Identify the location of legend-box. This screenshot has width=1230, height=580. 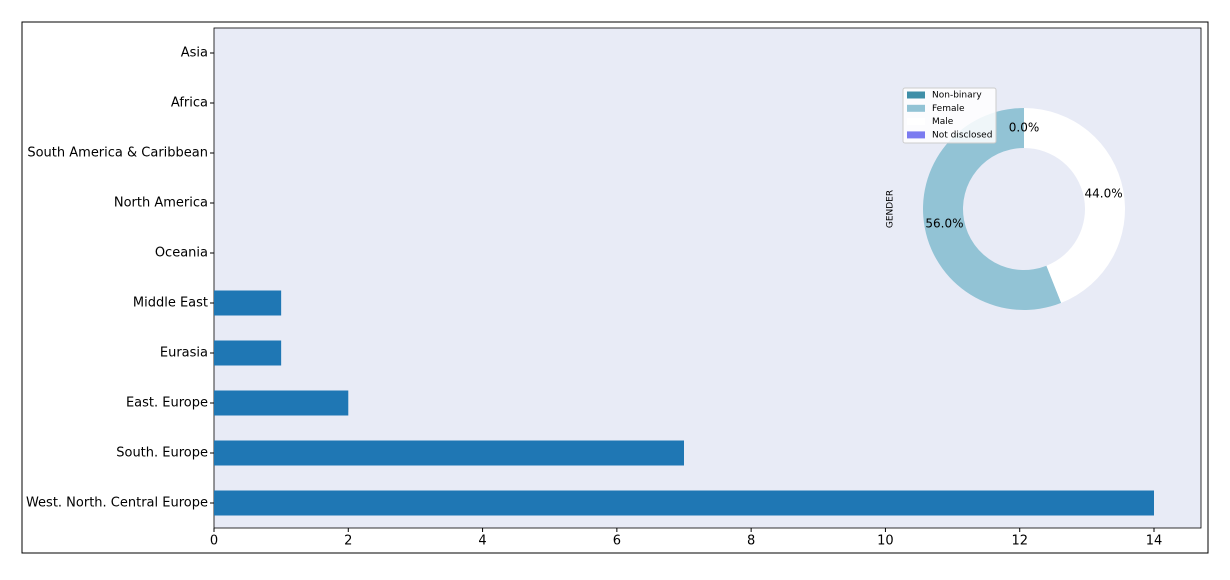
(949, 115).